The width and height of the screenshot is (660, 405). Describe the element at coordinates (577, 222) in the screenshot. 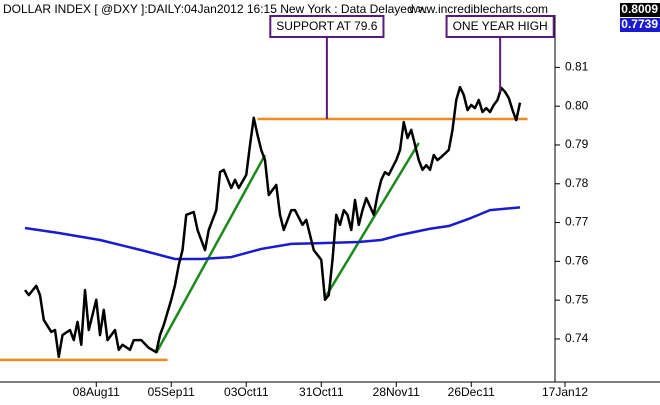

I see `y-tick-label: 0.77` at that location.